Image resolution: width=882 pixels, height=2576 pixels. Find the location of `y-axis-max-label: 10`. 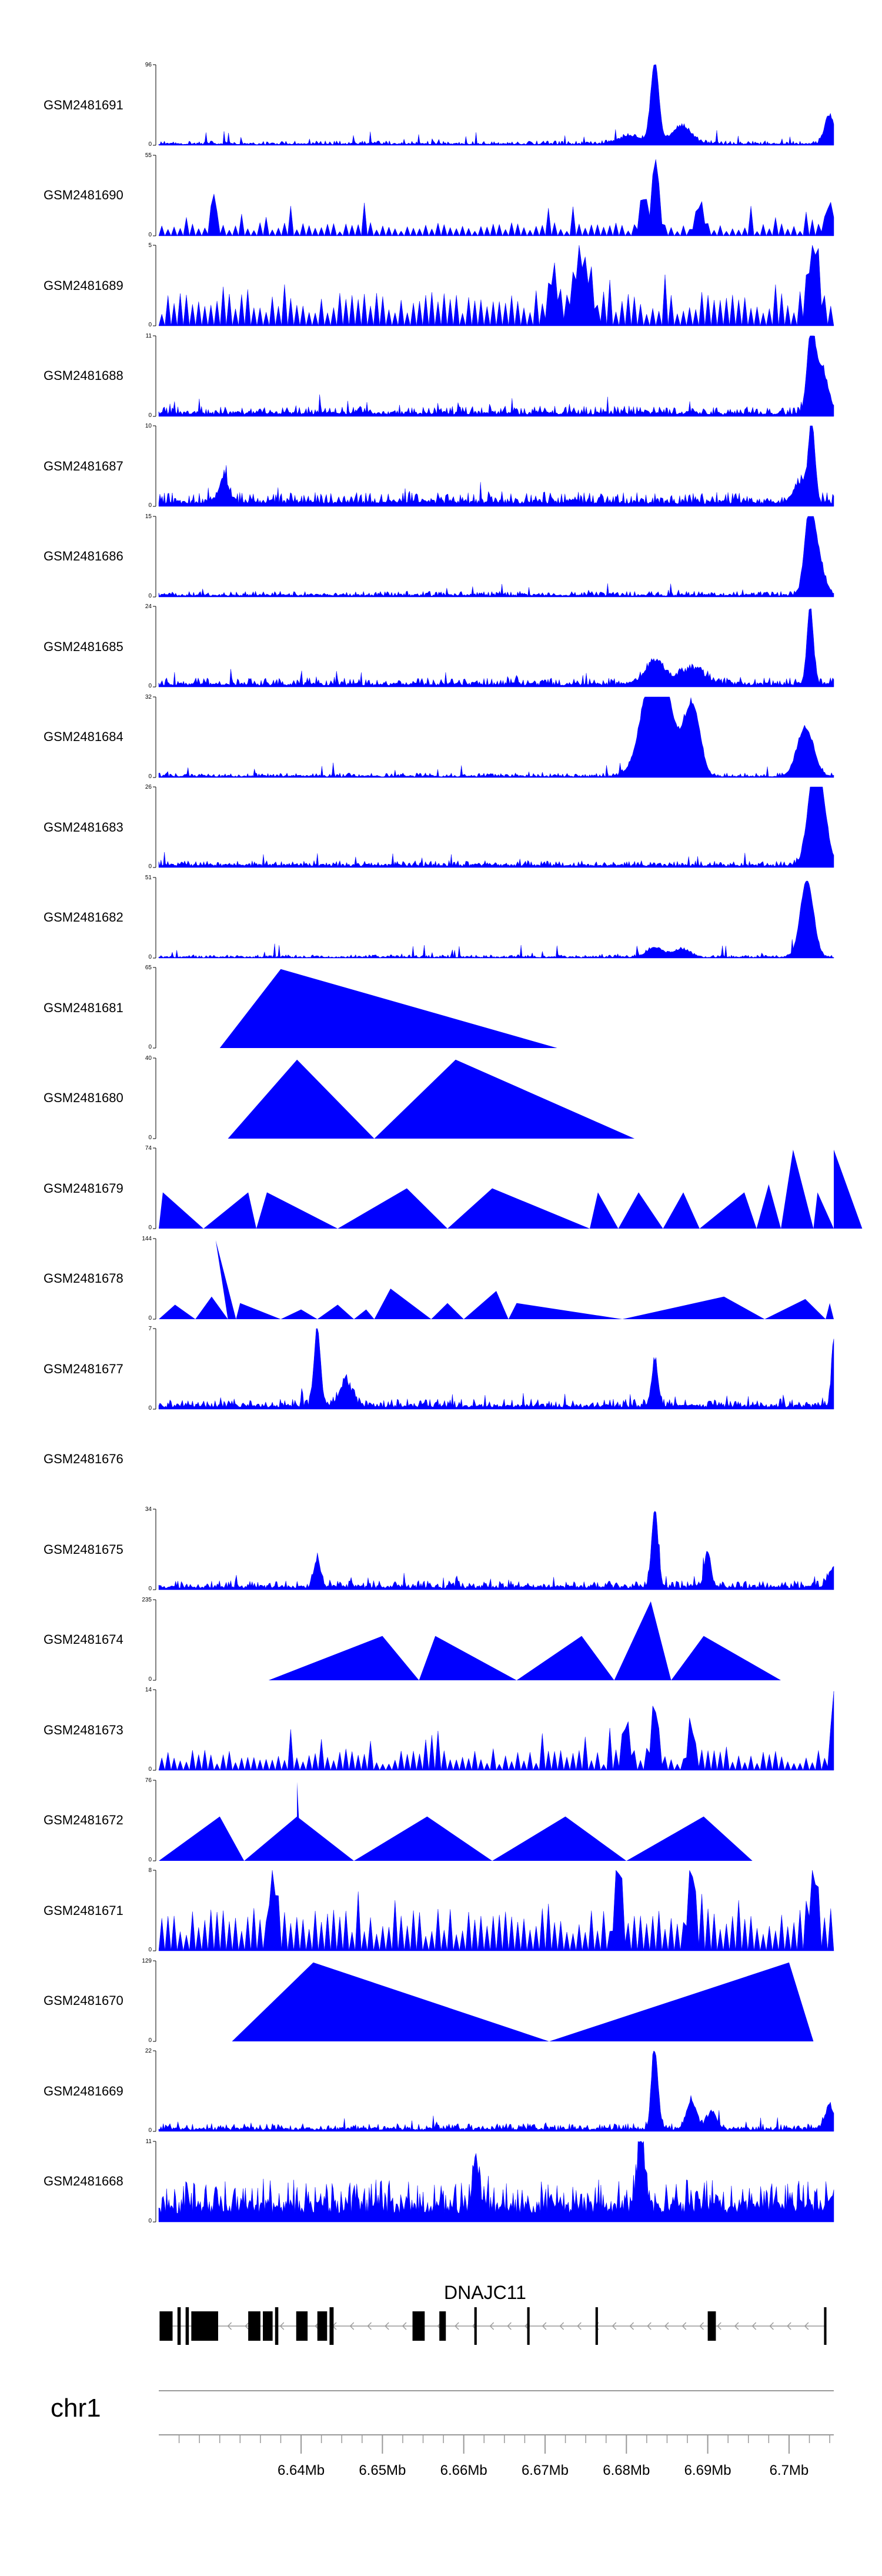

y-axis-max-label: 10 is located at coordinates (148, 426).